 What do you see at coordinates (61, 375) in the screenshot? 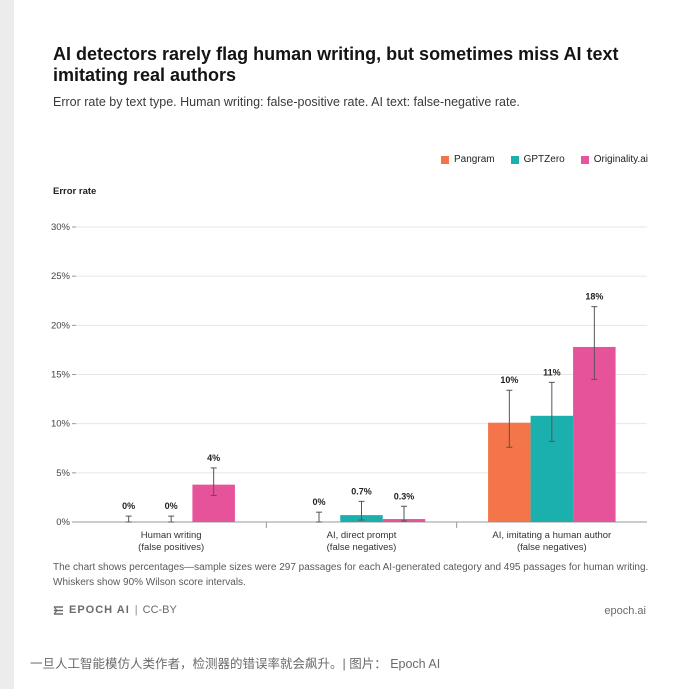
I see `y-tick-label: 15%` at bounding box center [61, 375].